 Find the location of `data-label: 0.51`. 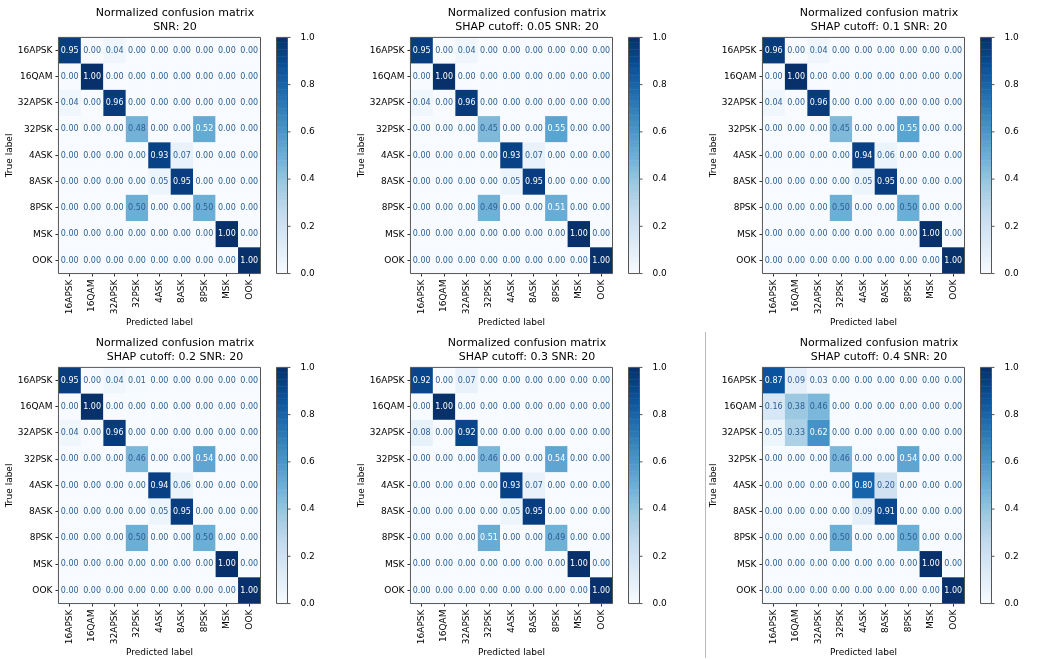

data-label: 0.51 is located at coordinates (489, 538).